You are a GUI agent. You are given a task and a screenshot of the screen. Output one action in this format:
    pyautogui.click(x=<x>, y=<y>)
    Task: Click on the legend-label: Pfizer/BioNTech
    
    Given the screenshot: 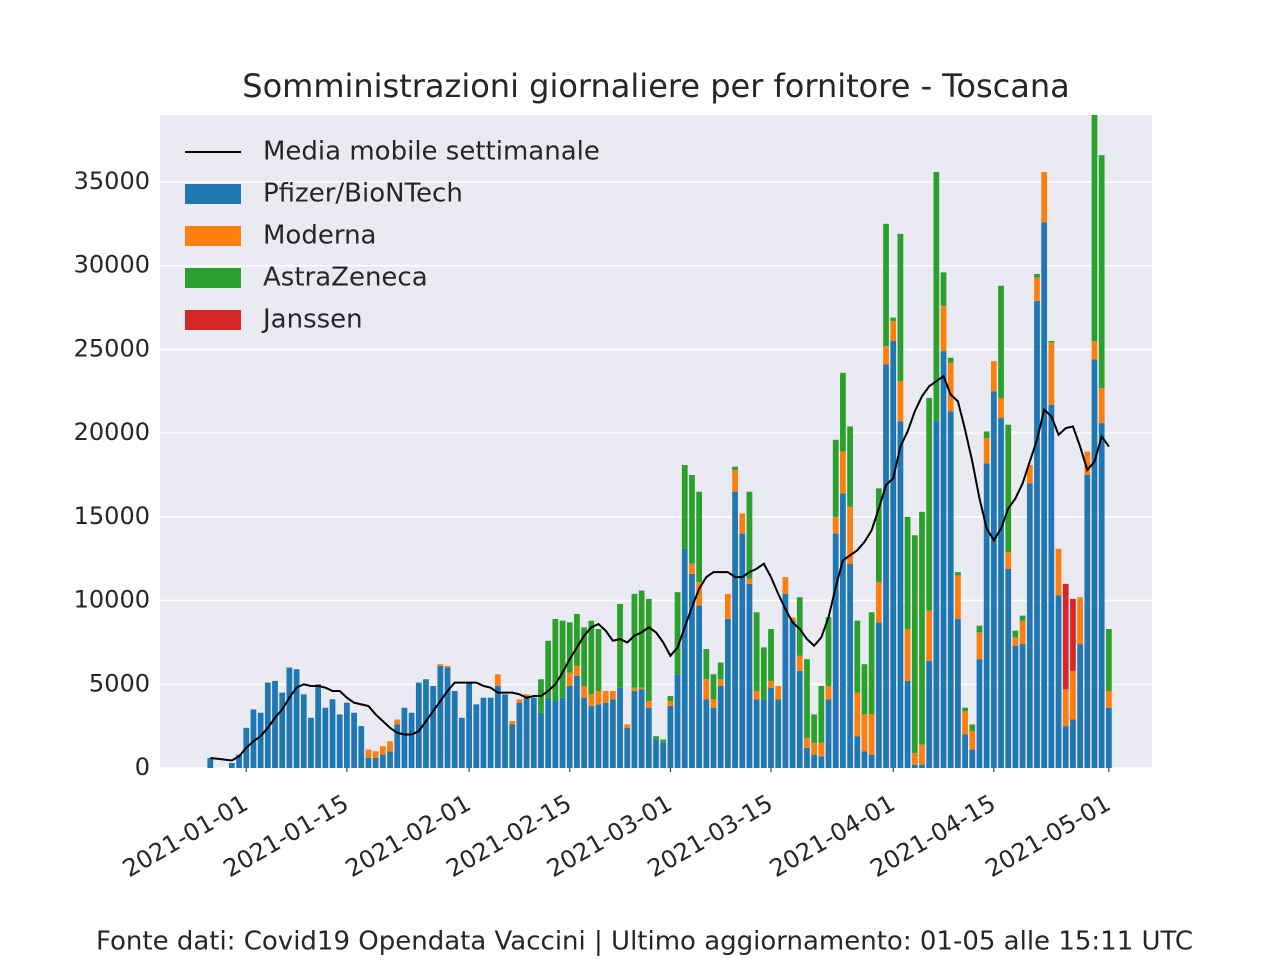 What is the action you would take?
    pyautogui.click(x=363, y=194)
    